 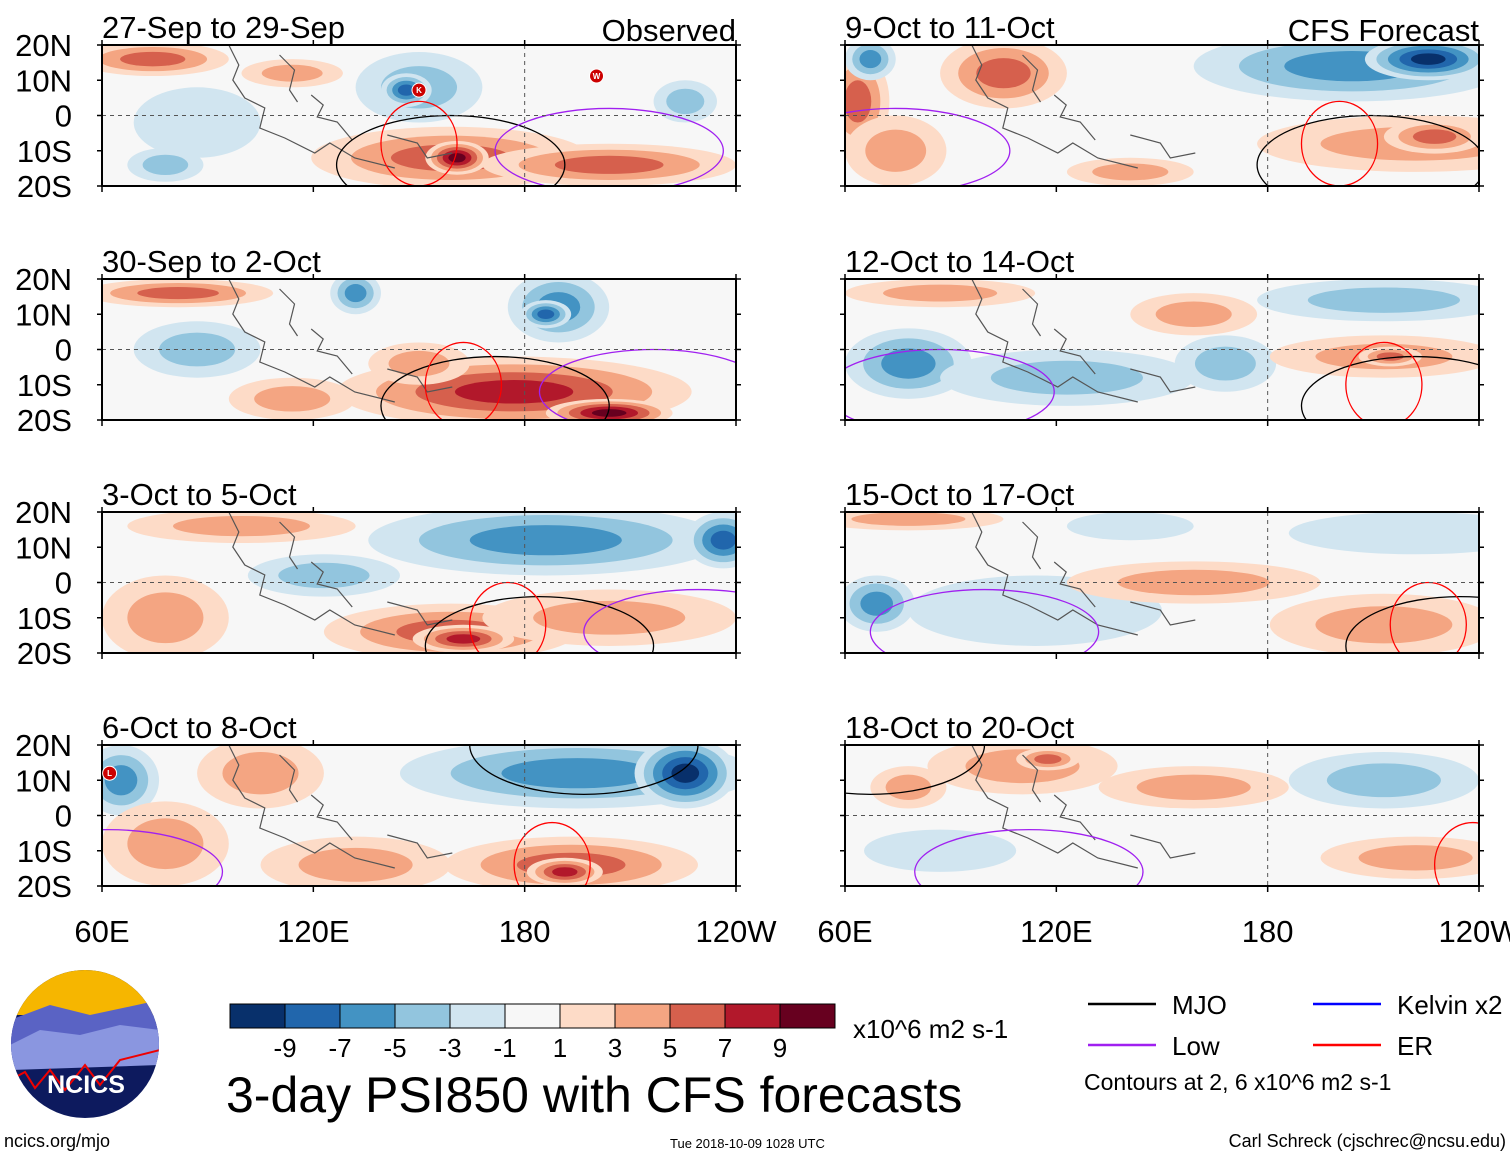 I want to click on figure-title: 3-day PSI850 with CFS forecasts, so click(x=594, y=1095).